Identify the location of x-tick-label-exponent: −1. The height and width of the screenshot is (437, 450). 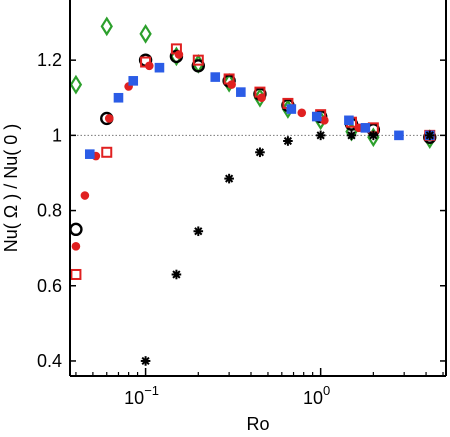
(151, 390).